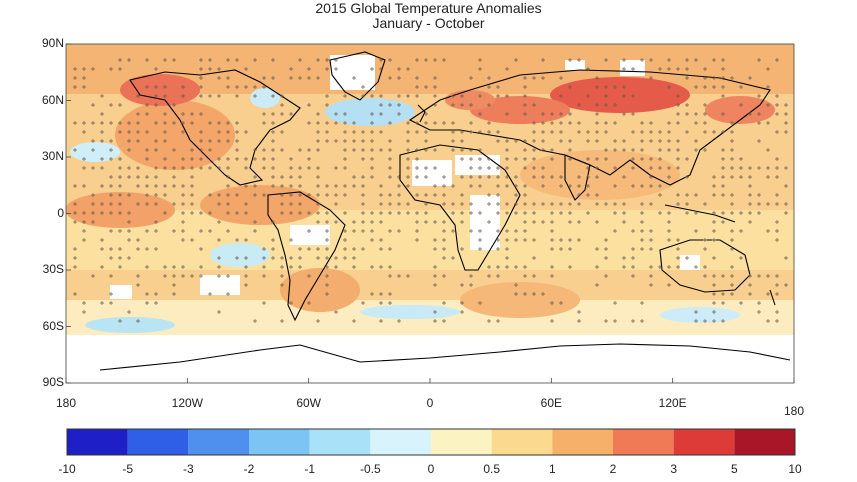 The width and height of the screenshot is (857, 482). What do you see at coordinates (430, 359) in the screenshot?
I see `antarctic-no-data` at bounding box center [430, 359].